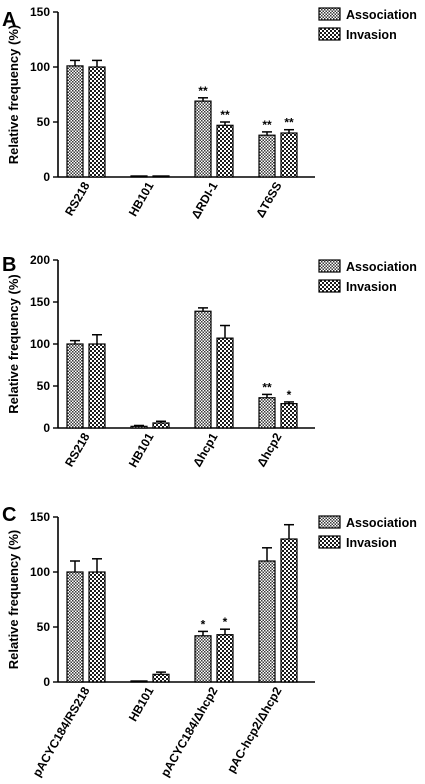 The height and width of the screenshot is (784, 425). Describe the element at coordinates (268, 200) in the screenshot. I see `category-label: ΔT6SS` at that location.